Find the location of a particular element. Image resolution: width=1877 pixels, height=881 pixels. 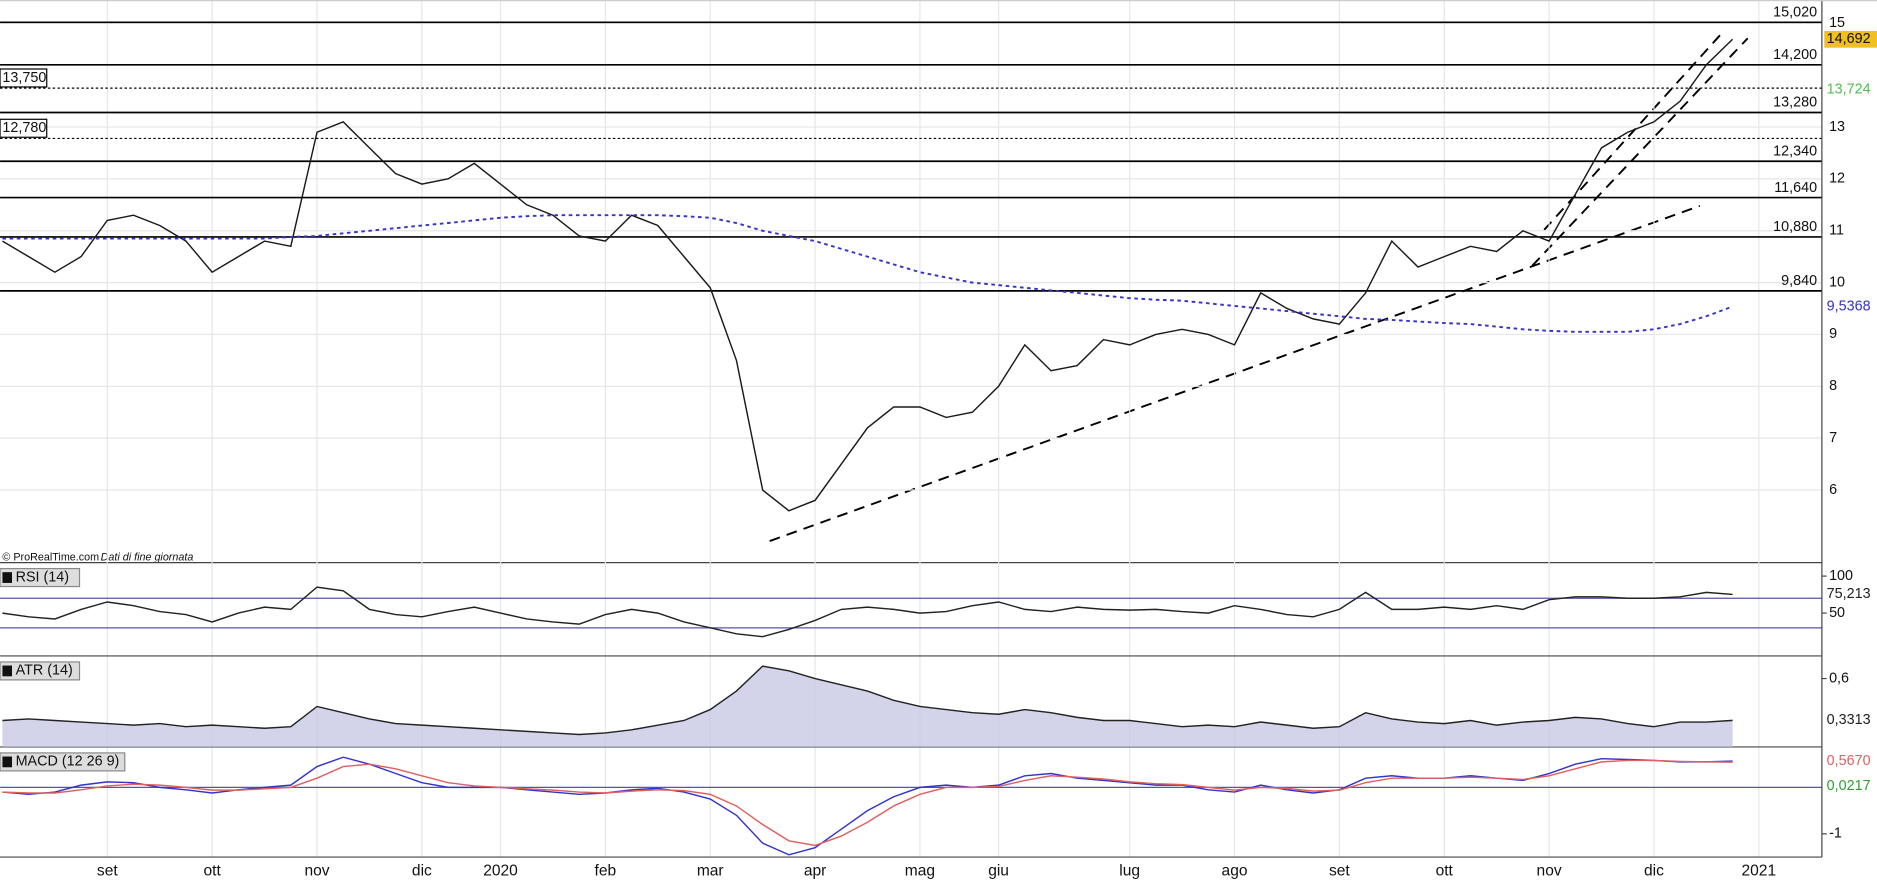

level-label: 13,280 is located at coordinates (1795, 103).